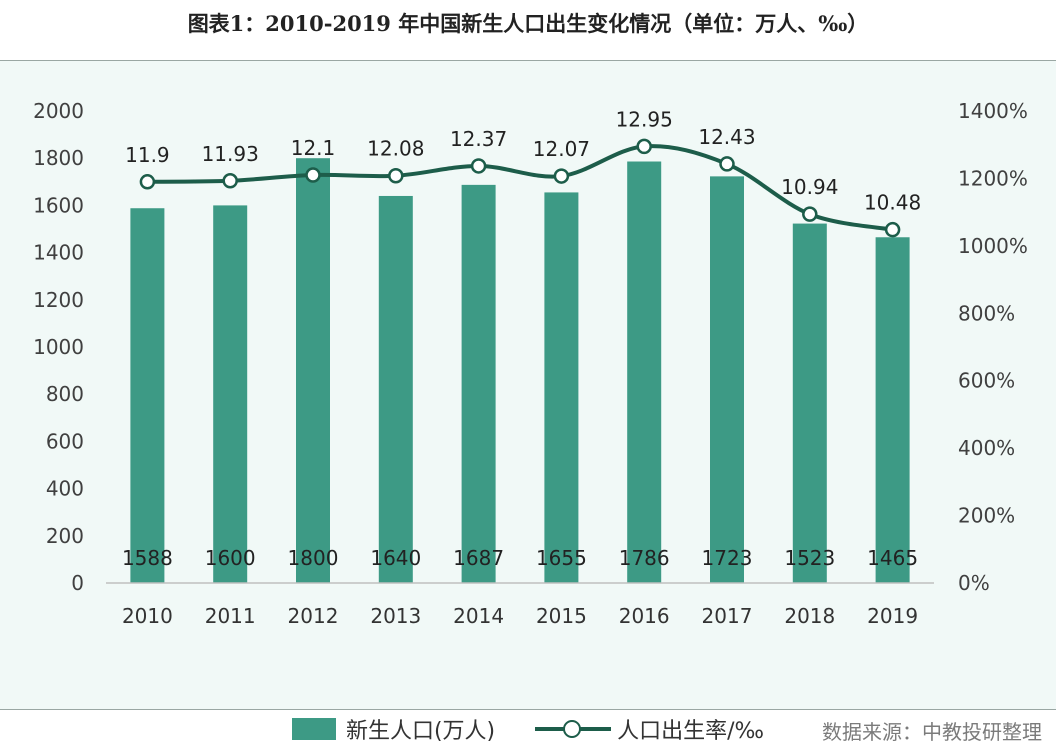 Image resolution: width=1056 pixels, height=753 pixels. Describe the element at coordinates (395, 149) in the screenshot. I see `line-data-label: 12.08` at that location.